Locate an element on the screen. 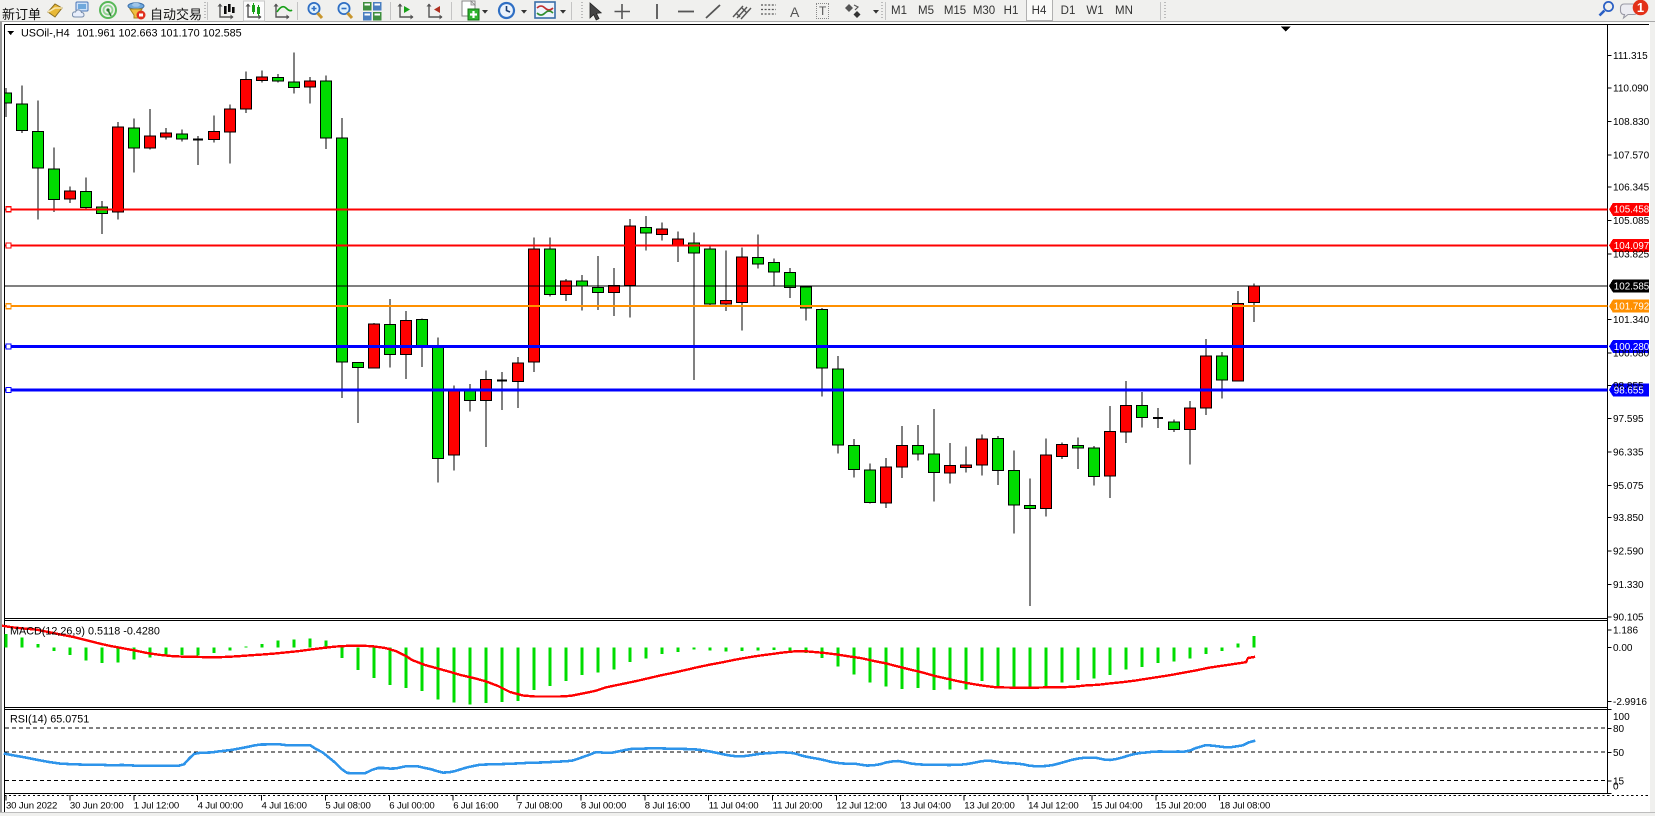  svg-text: 101.340 is located at coordinates (1631, 320).